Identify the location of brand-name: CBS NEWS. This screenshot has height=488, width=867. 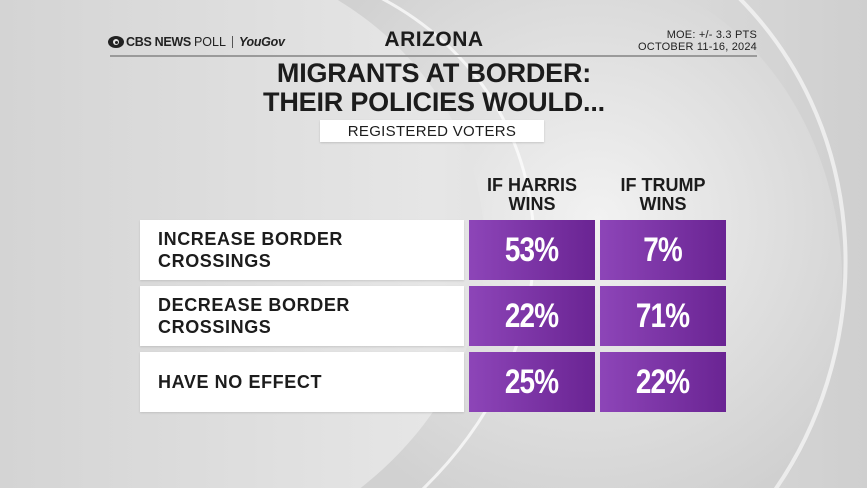
(158, 42).